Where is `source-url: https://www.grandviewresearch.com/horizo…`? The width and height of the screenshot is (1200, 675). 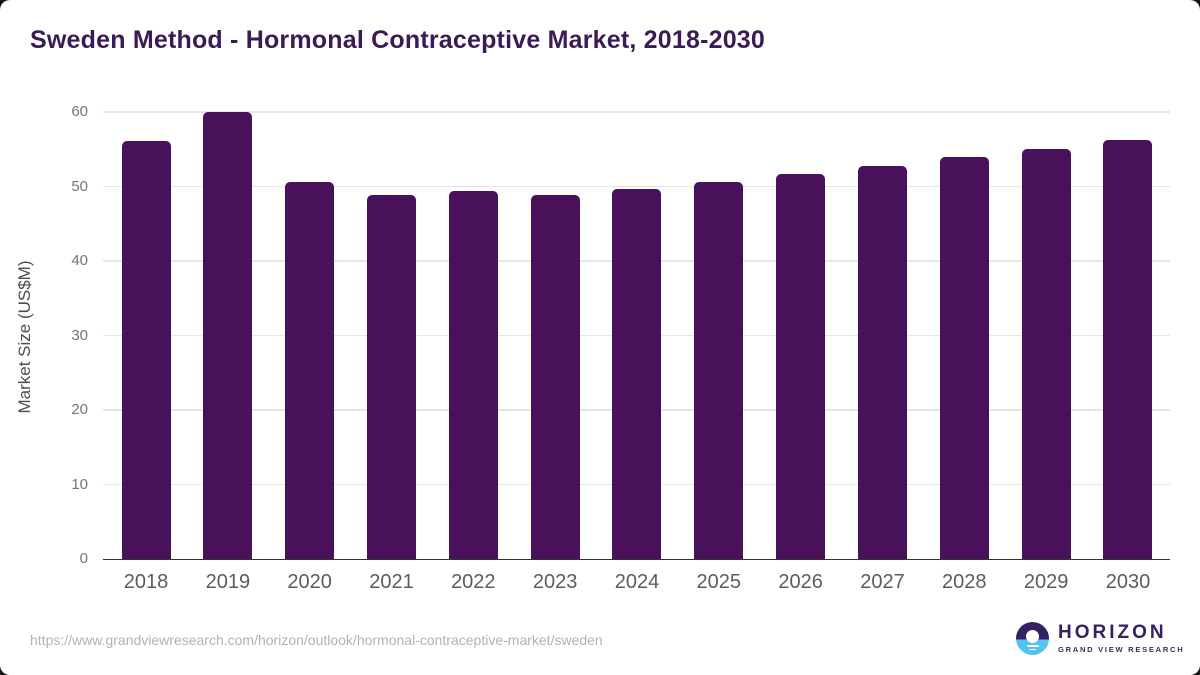
source-url: https://www.grandviewresearch.com/horizo… is located at coordinates (316, 640).